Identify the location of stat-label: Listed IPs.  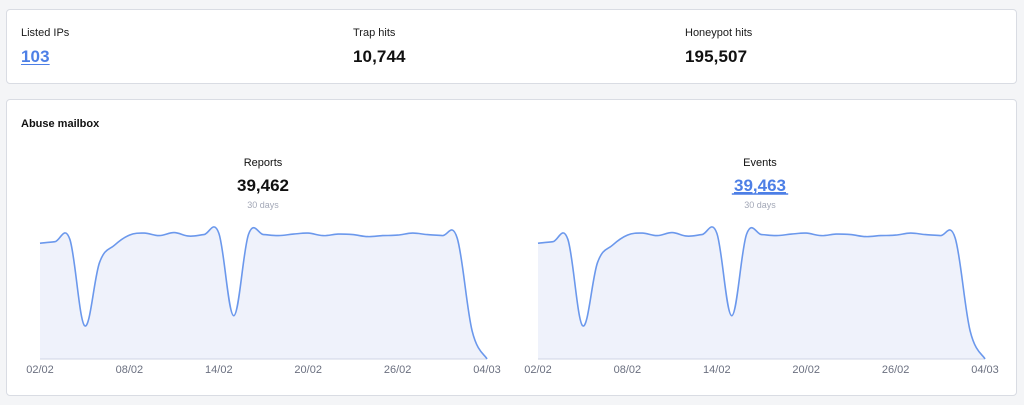
(45, 33).